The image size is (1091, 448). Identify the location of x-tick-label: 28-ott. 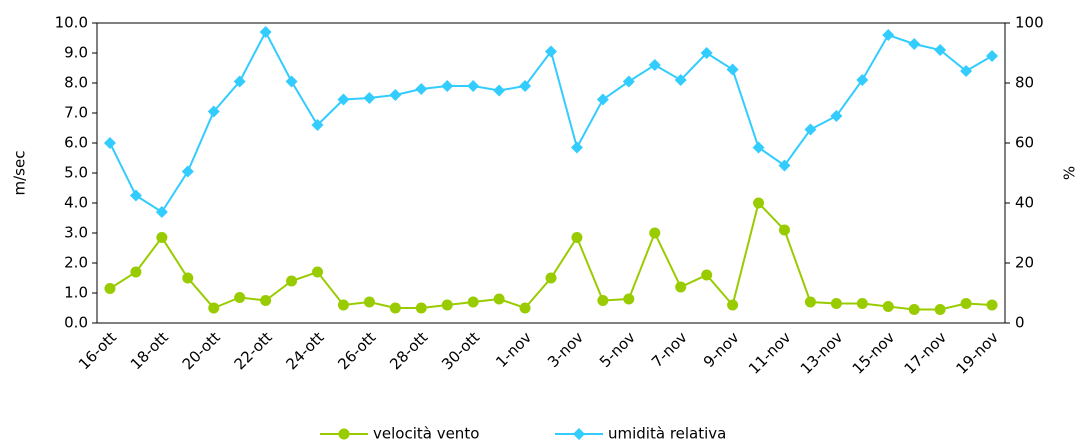
(408, 350).